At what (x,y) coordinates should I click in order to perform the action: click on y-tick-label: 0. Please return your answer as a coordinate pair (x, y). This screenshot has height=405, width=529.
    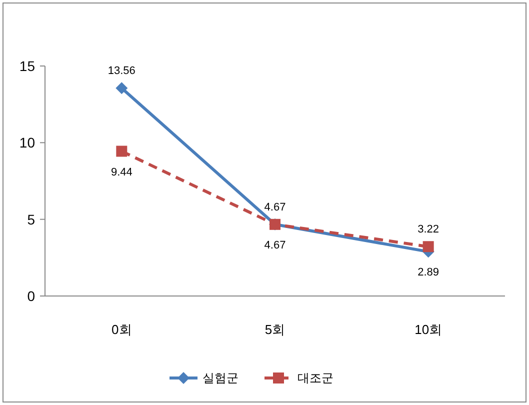
    Looking at the image, I should click on (31, 296).